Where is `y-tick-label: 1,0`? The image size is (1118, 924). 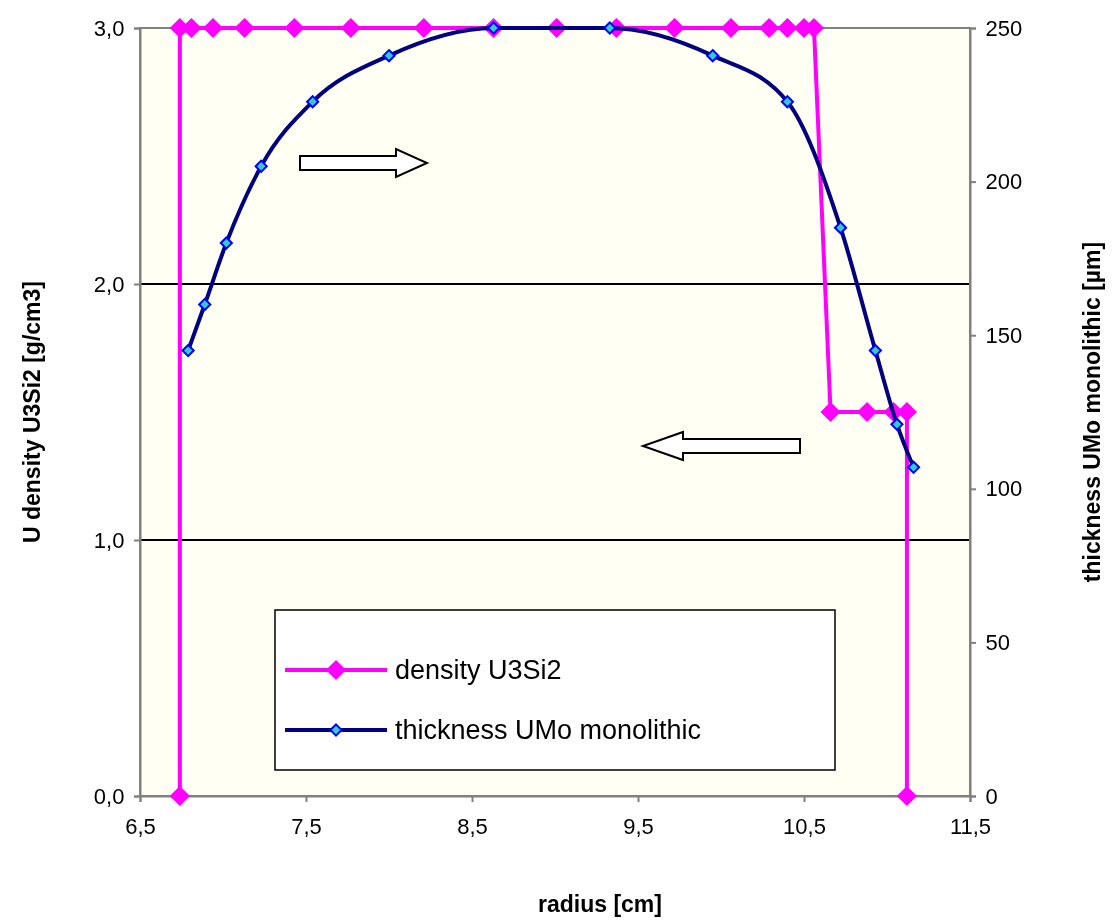 y-tick-label: 1,0 is located at coordinates (109, 540).